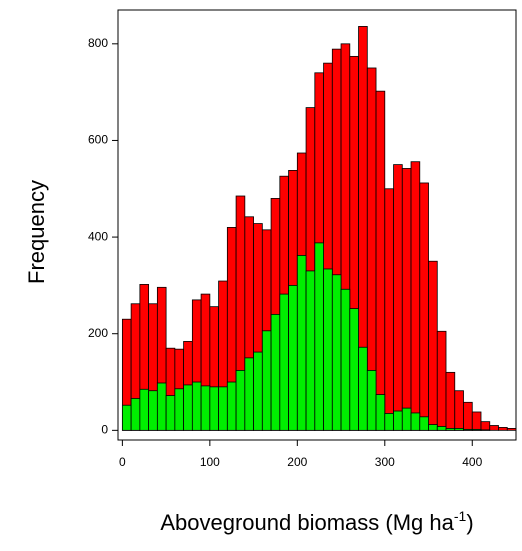 The height and width of the screenshot is (551, 522). Describe the element at coordinates (122, 462) in the screenshot. I see `x-tick-label-0: 0` at that location.